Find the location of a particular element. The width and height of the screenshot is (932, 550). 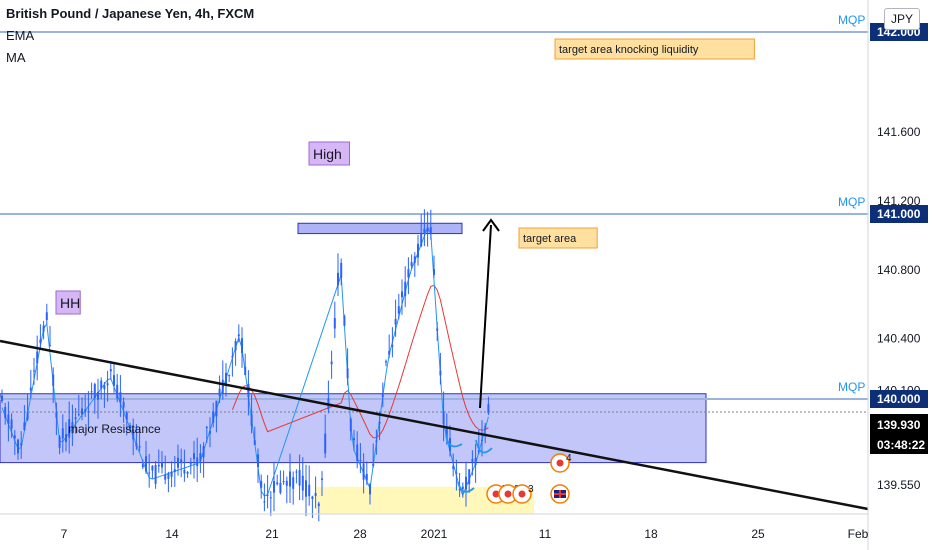

level-price-tag is located at coordinates (899, 399).